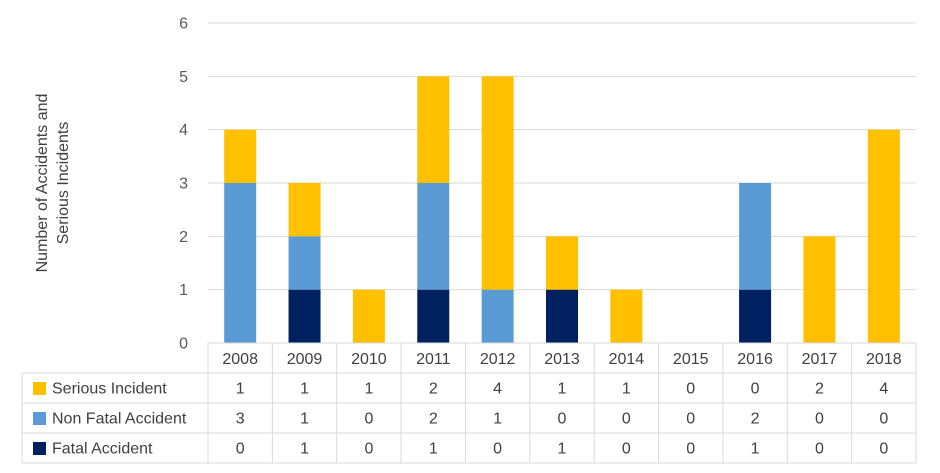 This screenshot has height=473, width=940. I want to click on x-tick-label: 2013, so click(562, 359).